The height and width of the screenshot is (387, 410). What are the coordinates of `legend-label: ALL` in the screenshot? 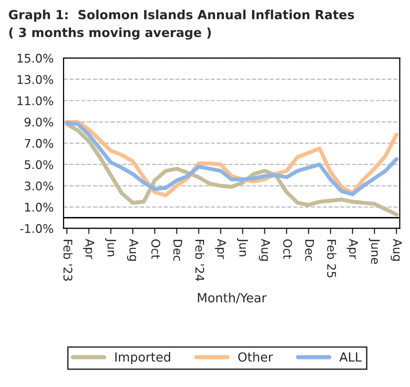 It's located at (350, 357).